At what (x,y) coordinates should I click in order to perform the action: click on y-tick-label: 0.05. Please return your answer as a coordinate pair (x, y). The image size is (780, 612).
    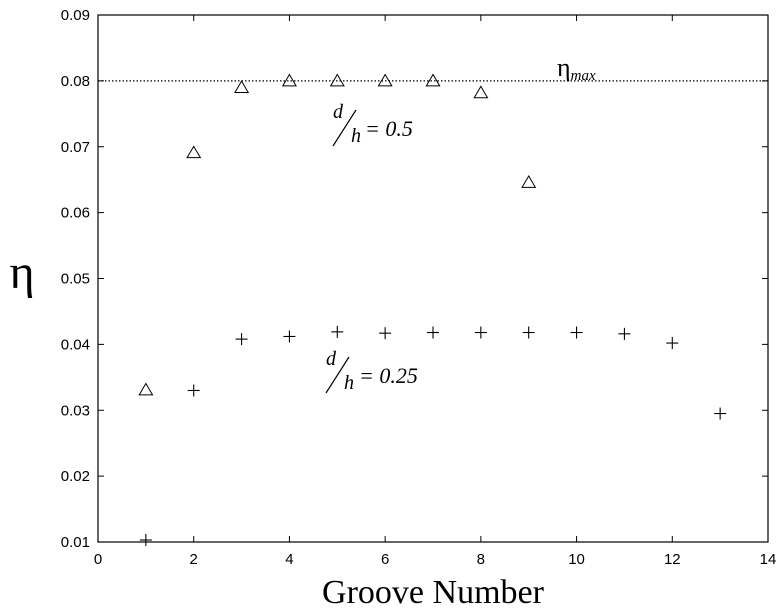
    Looking at the image, I should click on (75, 279).